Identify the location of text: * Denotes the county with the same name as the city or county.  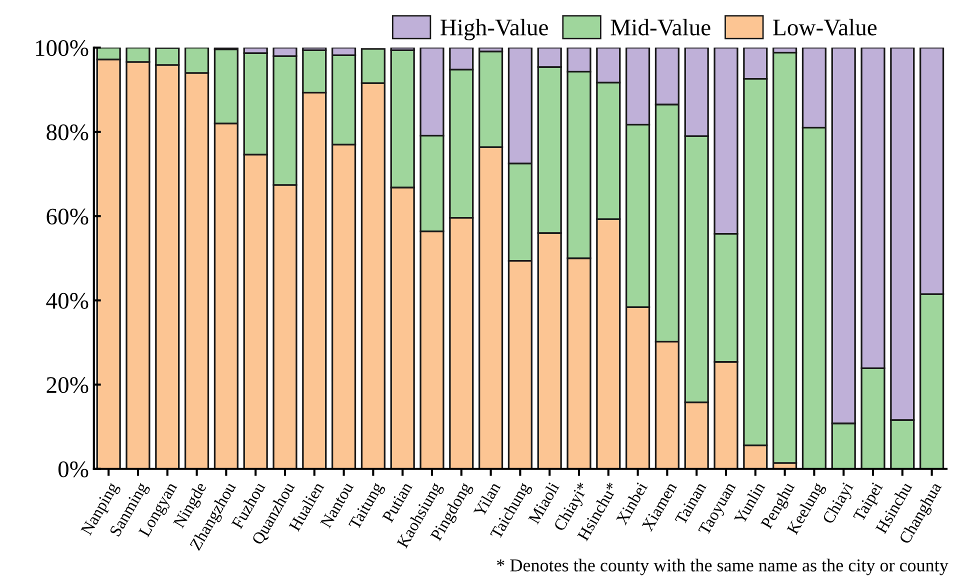
(722, 567).